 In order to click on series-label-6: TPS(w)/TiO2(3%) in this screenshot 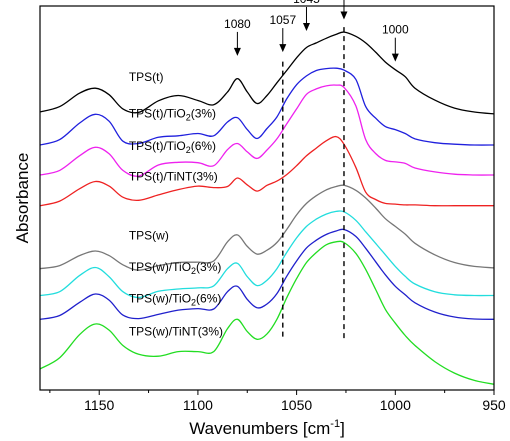, I will do `click(175, 268)`.